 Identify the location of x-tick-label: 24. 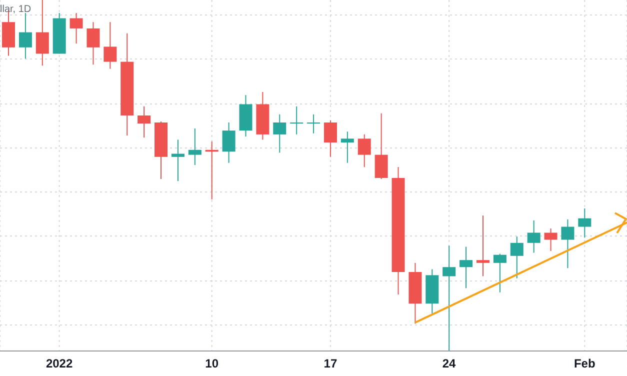
(449, 363).